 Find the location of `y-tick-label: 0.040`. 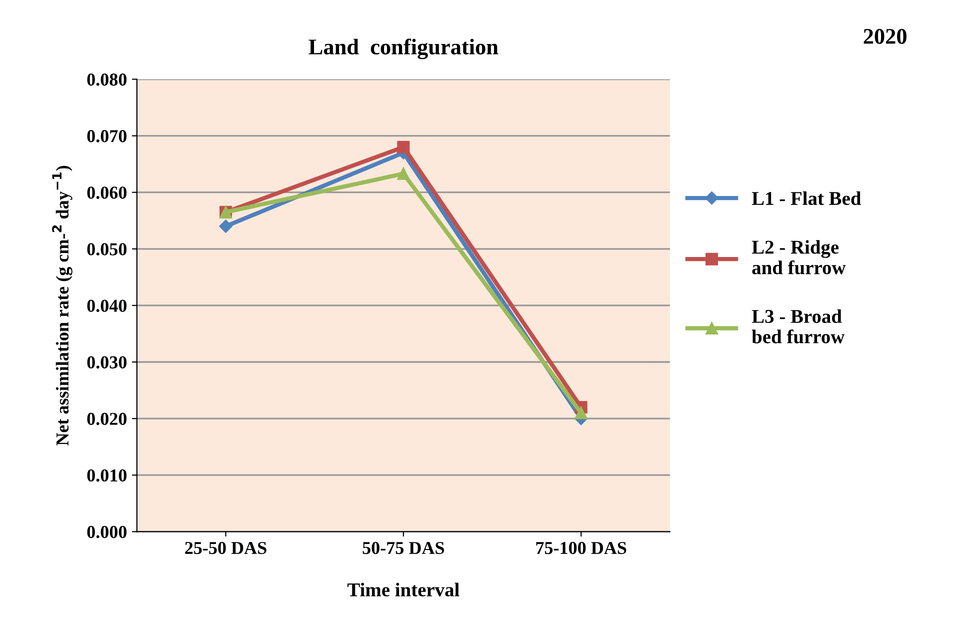

y-tick-label: 0.040 is located at coordinates (107, 306).